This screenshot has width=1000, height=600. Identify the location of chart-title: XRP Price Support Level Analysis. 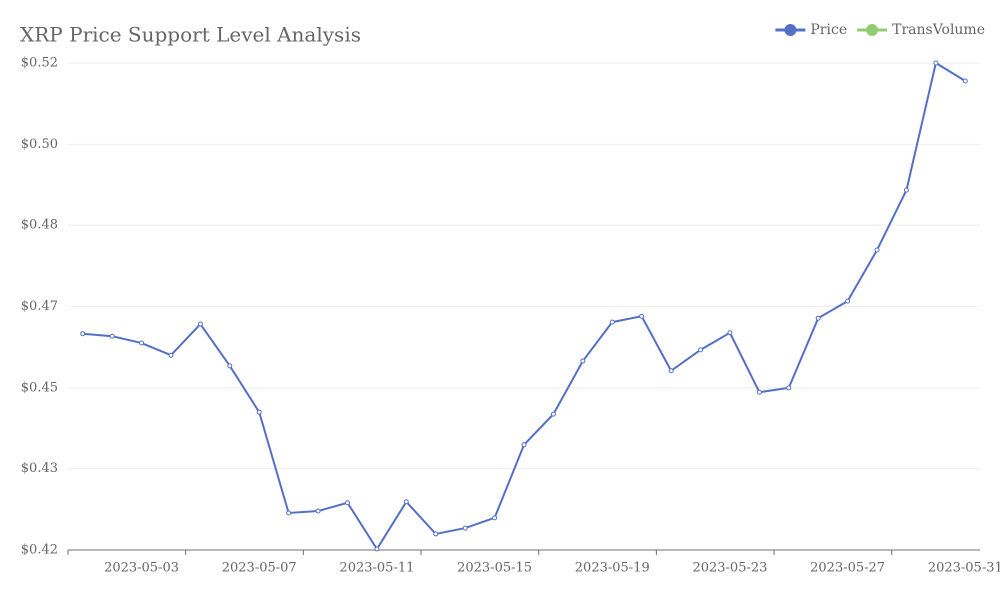
(190, 35).